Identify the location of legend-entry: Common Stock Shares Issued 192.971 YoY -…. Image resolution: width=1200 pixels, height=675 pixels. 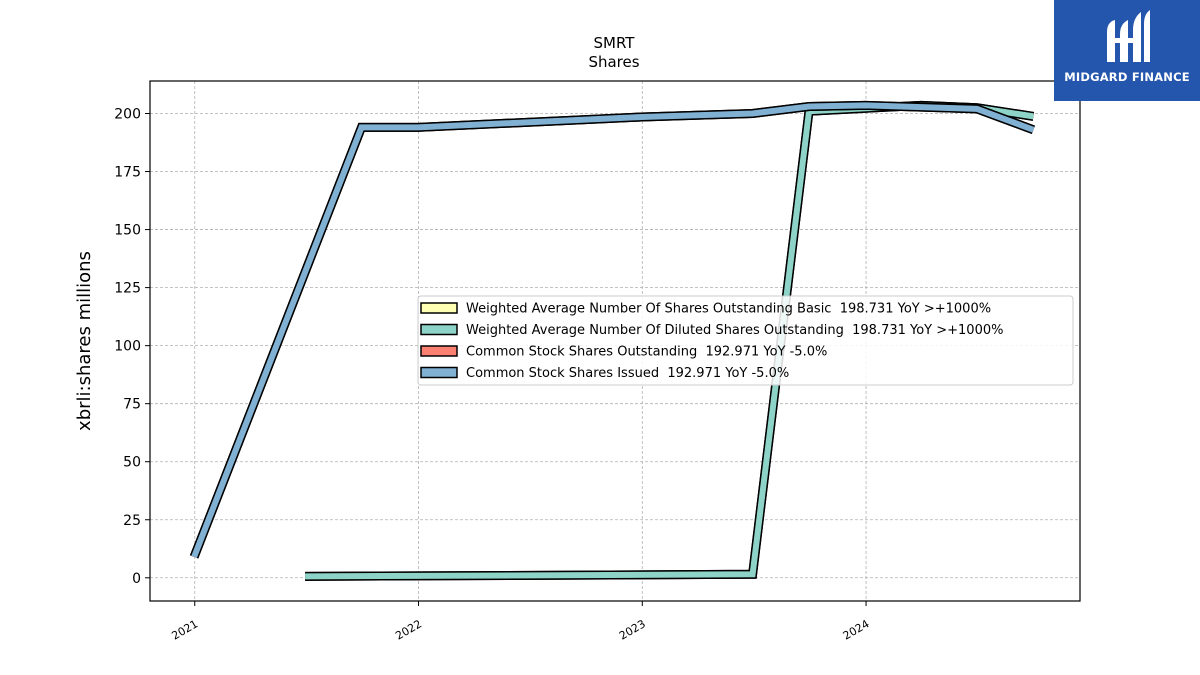
(627, 373).